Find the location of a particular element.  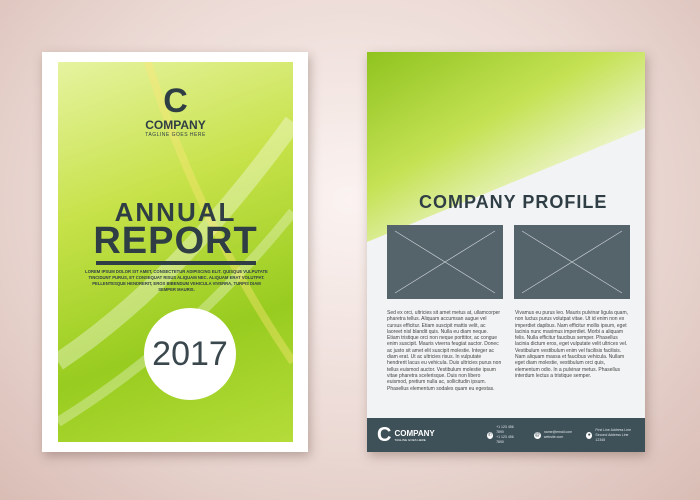

website: website.com is located at coordinates (553, 437).